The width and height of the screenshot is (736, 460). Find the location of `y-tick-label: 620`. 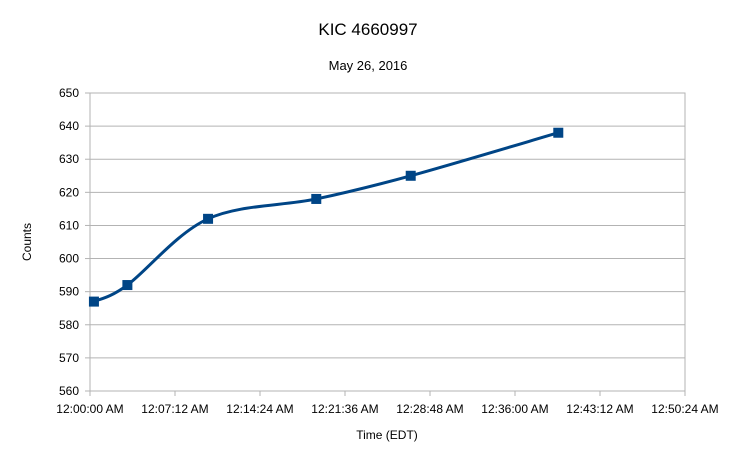

y-tick-label: 620 is located at coordinates (69, 192).